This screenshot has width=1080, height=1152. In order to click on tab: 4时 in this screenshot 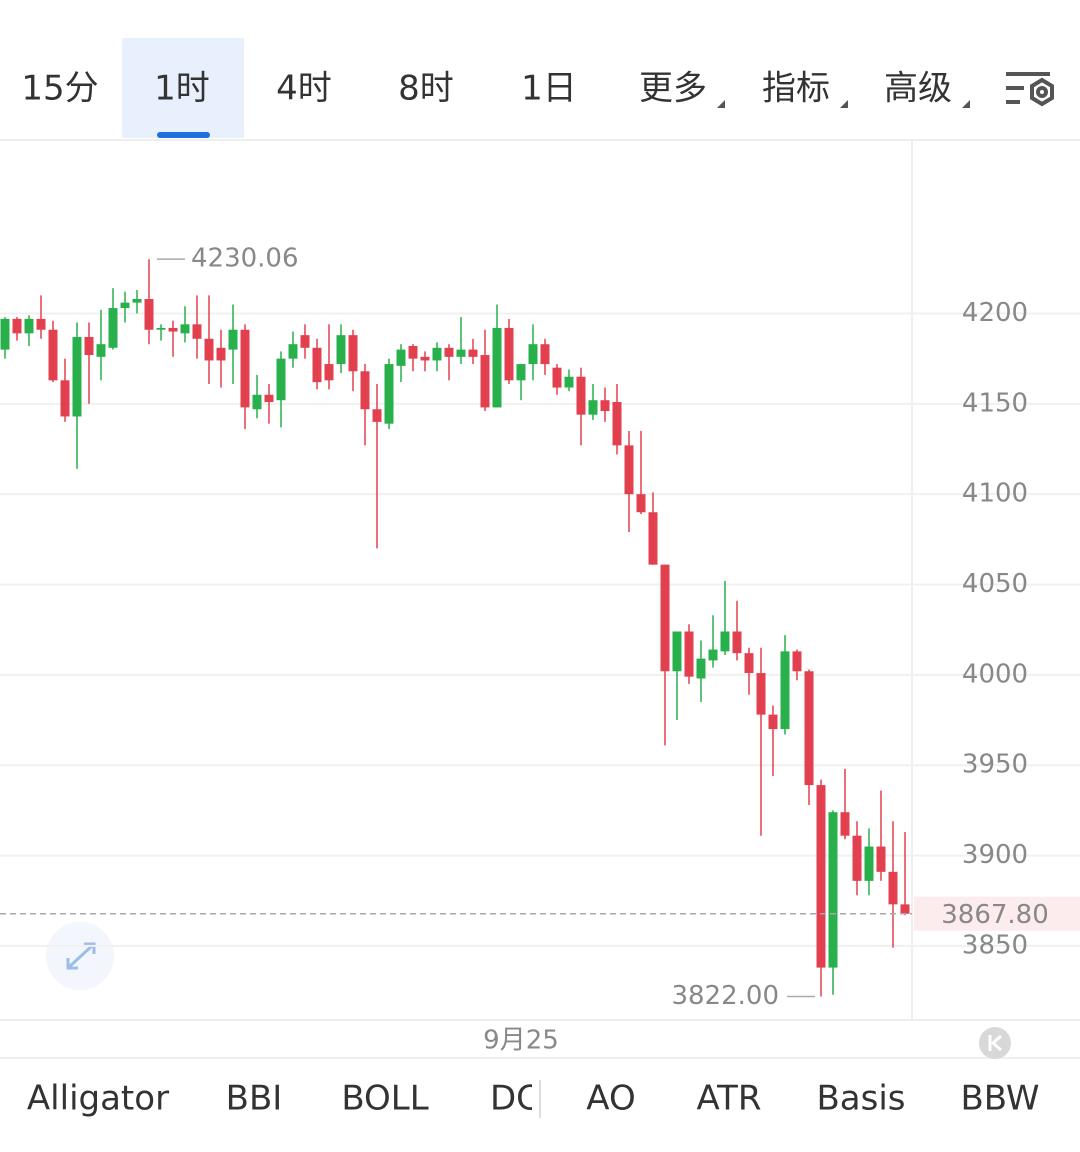, I will do `click(304, 89)`.